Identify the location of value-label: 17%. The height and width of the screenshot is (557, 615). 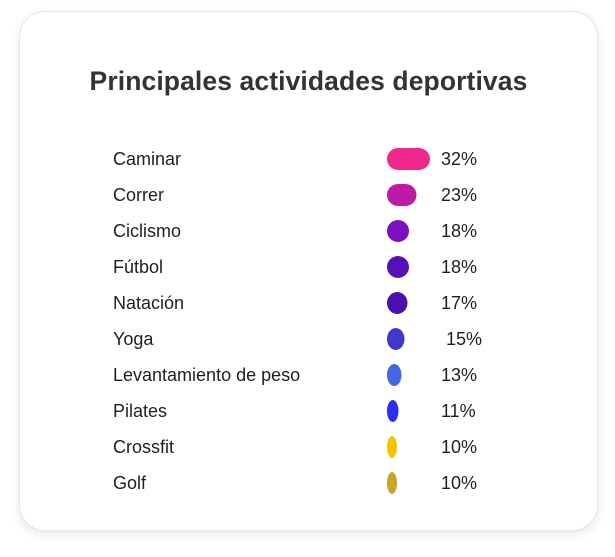
(459, 303).